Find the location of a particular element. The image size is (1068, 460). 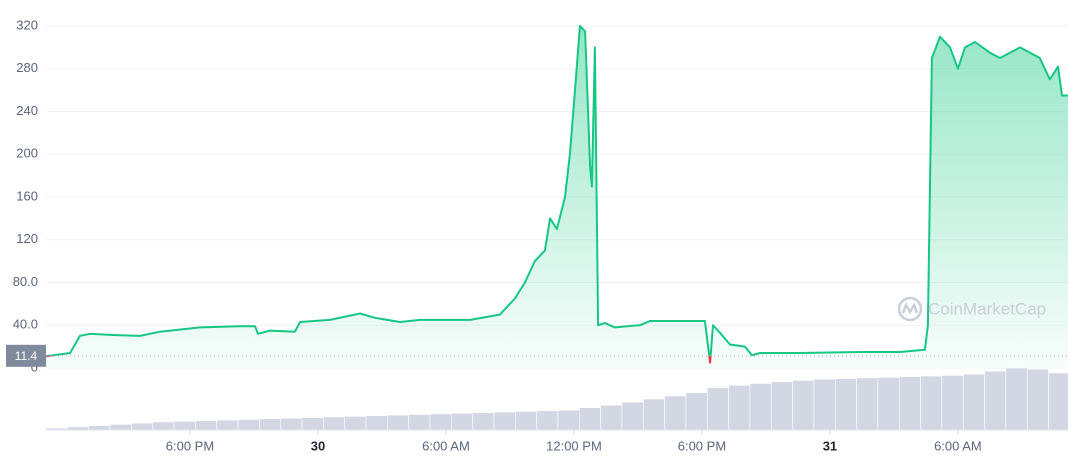

watermark: CoinMarketCap is located at coordinates (971, 309).